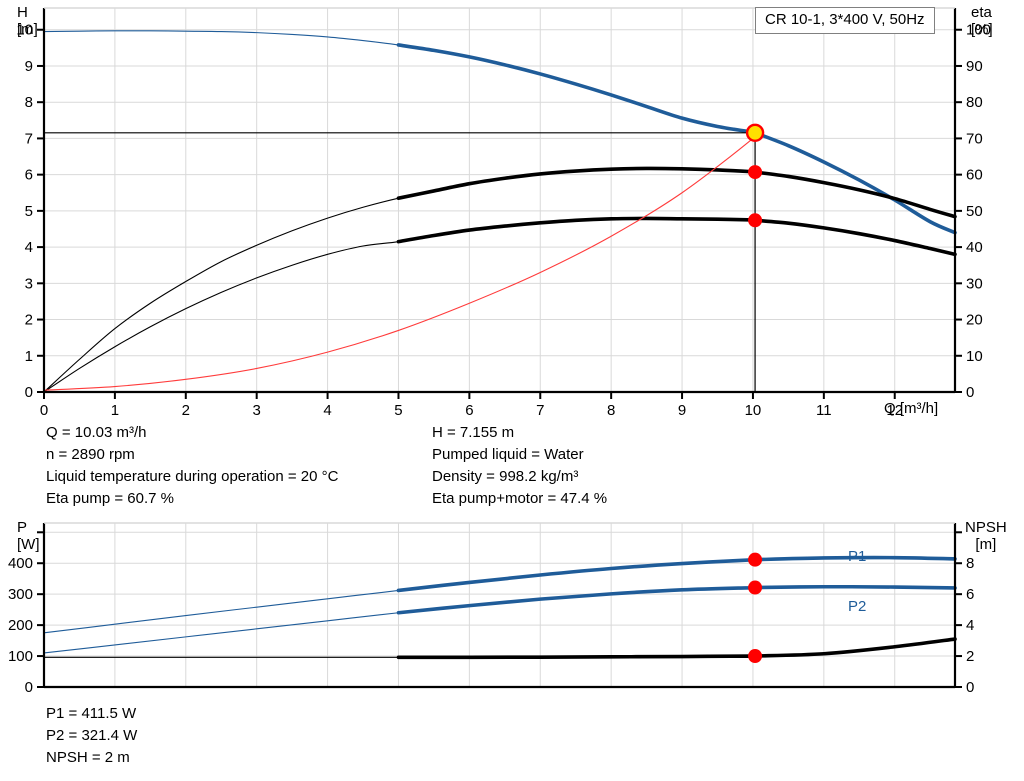  Describe the element at coordinates (974, 102) in the screenshot. I see `svg-text: 80` at that location.